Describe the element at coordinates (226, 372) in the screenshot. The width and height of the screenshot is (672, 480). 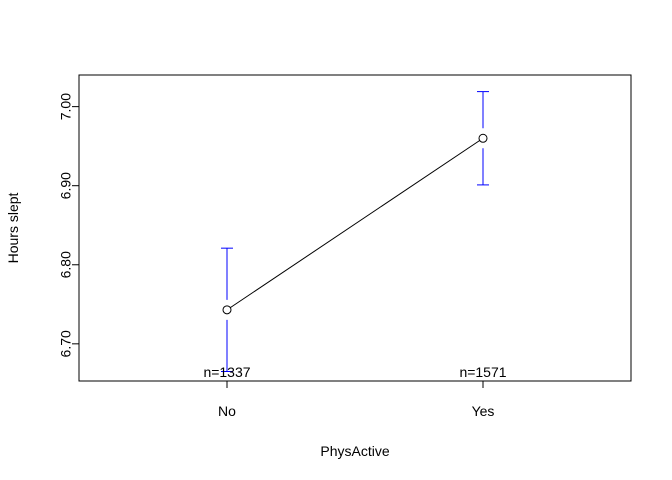
I see `n-label: n=1337` at that location.